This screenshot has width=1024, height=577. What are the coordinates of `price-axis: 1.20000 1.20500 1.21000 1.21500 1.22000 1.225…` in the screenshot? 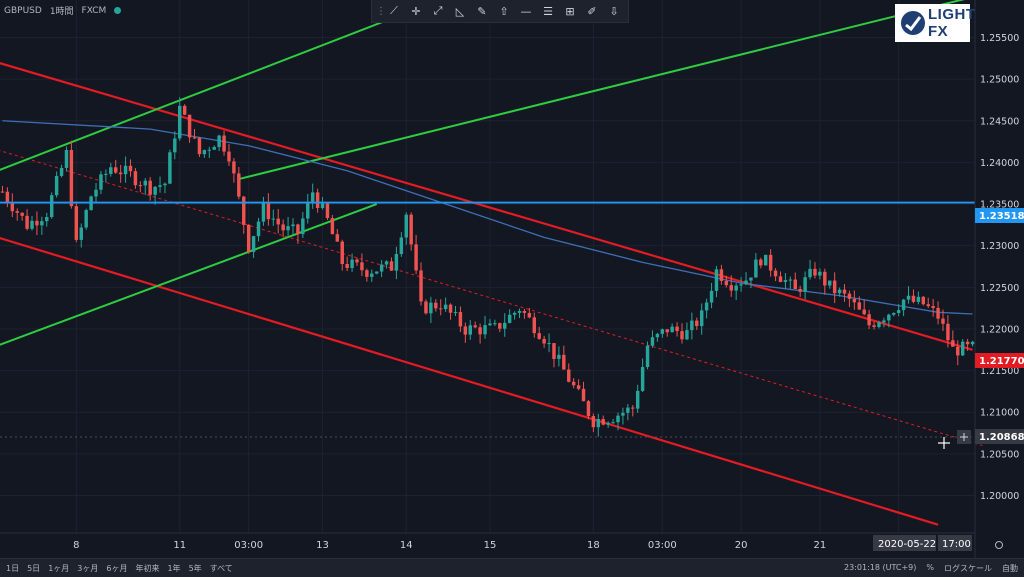 It's located at (996, 279).